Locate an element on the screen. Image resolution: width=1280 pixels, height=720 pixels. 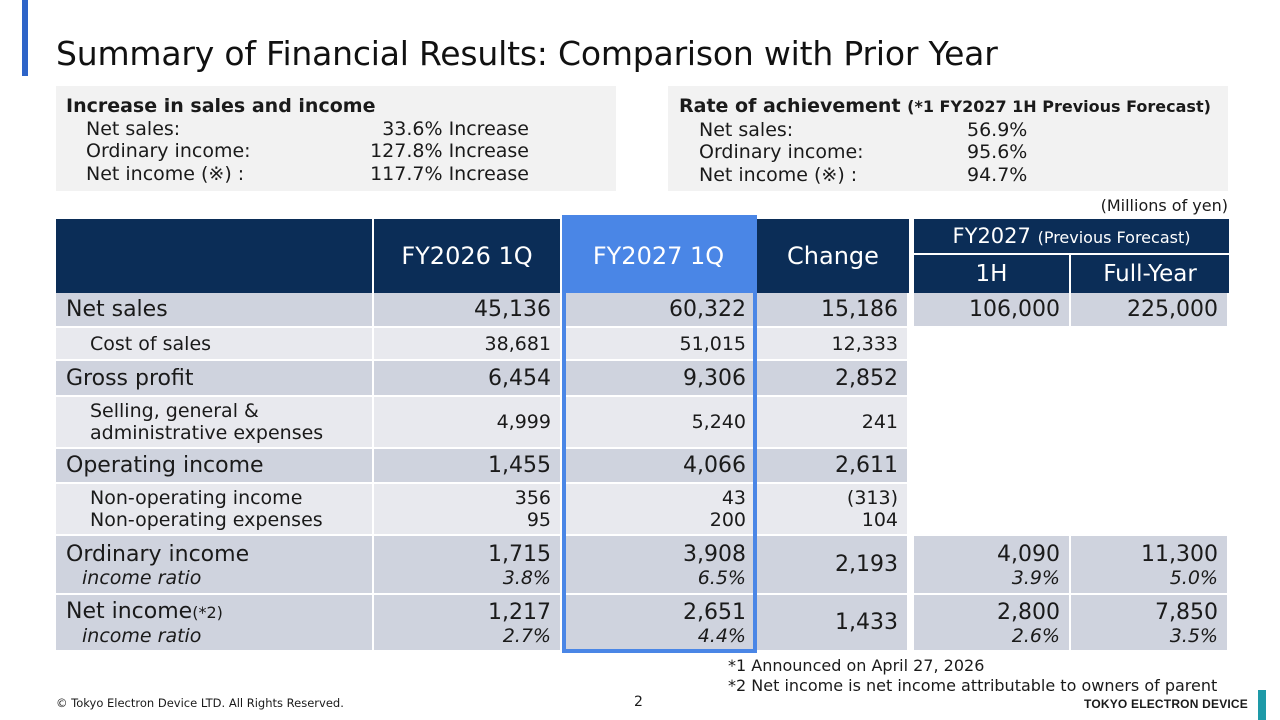
achievement-row-net-sales: Net sales: 56.9% is located at coordinates (953, 130).